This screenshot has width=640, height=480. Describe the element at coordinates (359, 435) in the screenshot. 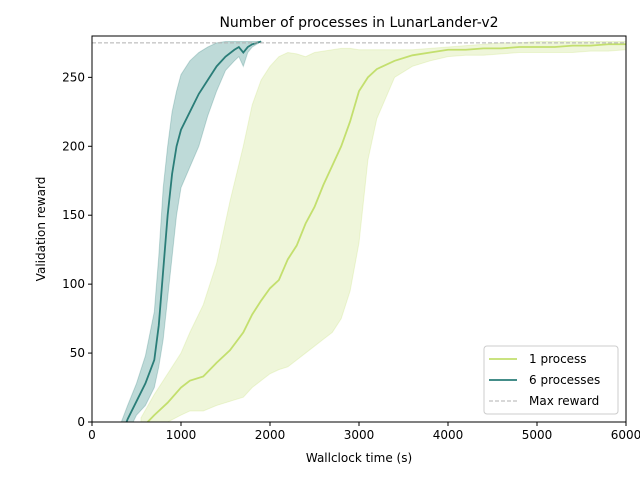

I see `x-tick-label: 3000` at that location.